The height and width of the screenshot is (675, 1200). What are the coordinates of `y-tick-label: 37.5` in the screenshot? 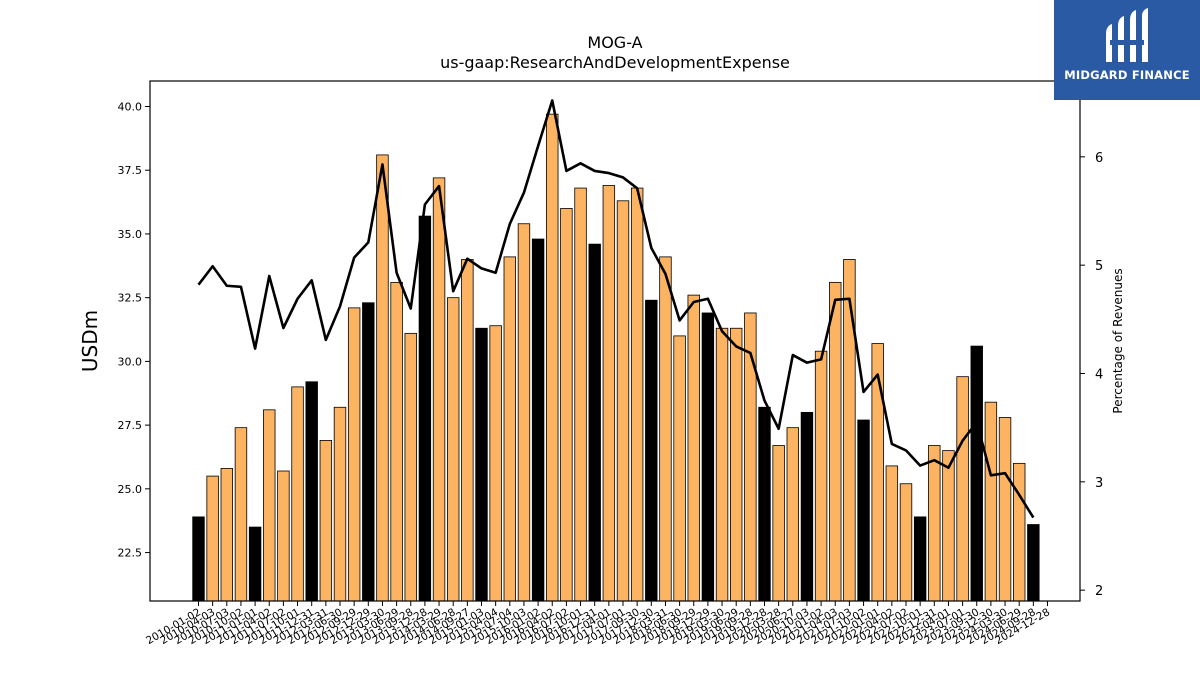 It's located at (130, 170).